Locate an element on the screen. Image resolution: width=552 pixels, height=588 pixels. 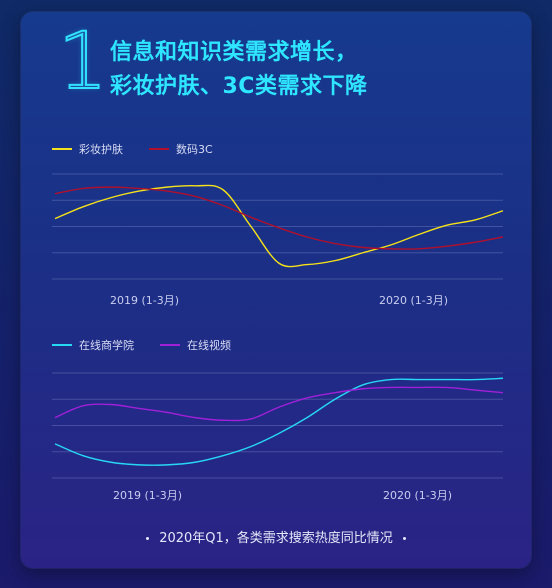
chart-1-series-1-line is located at coordinates (279, 226).